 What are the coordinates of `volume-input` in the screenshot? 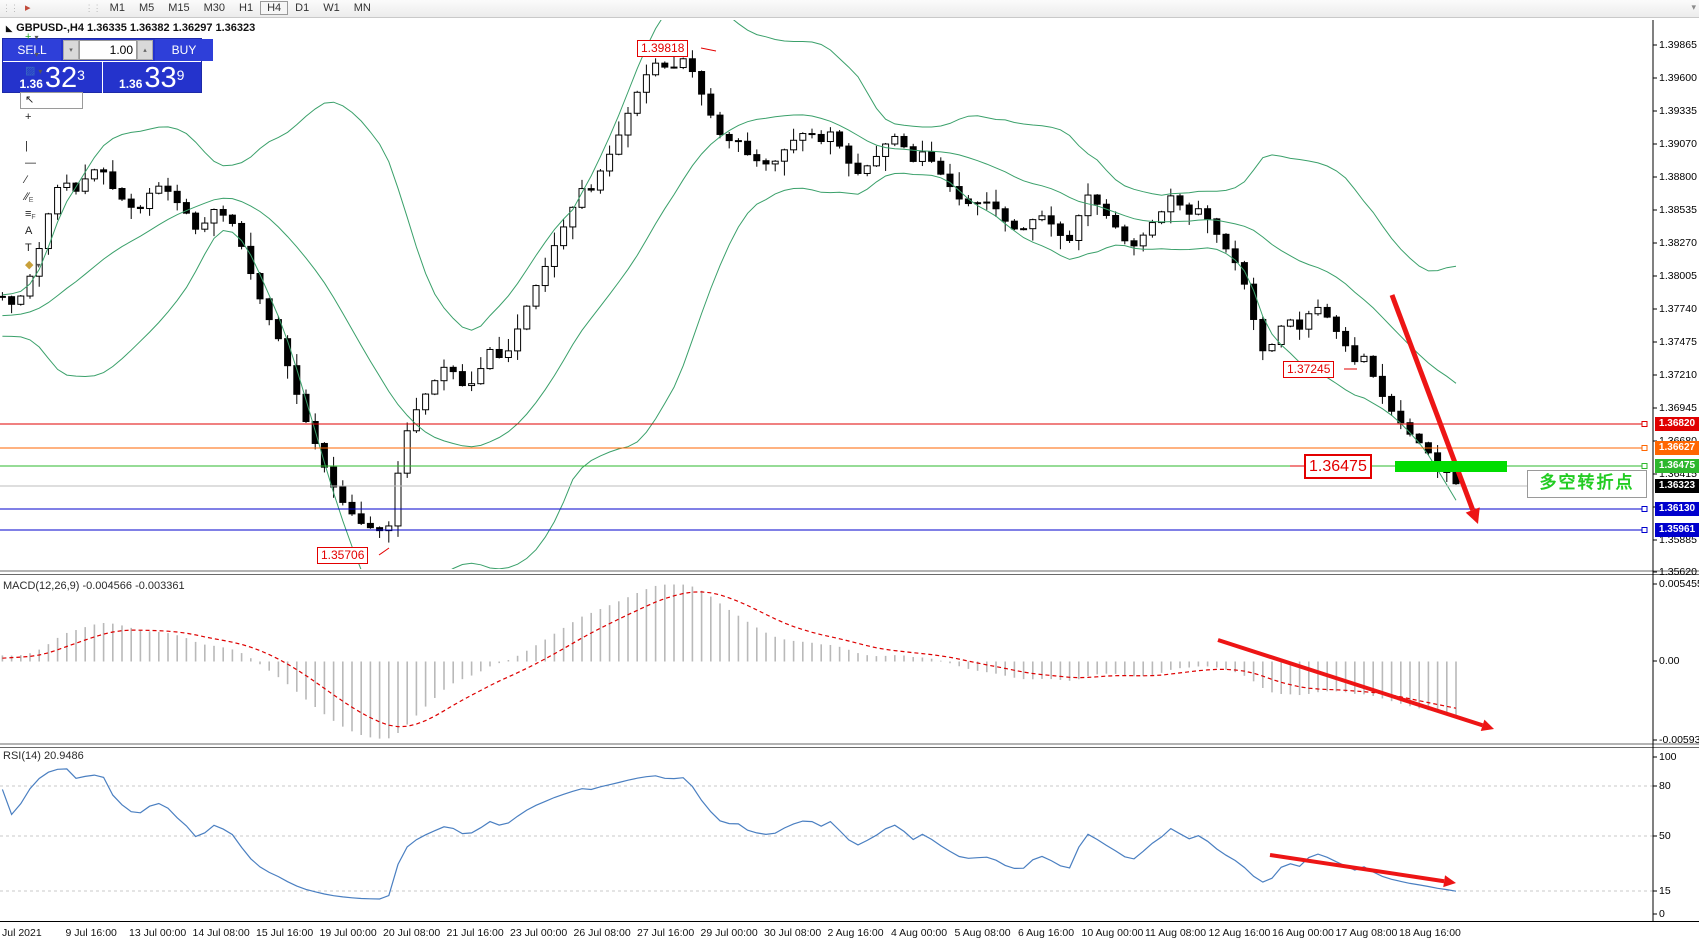 It's located at (108, 50).